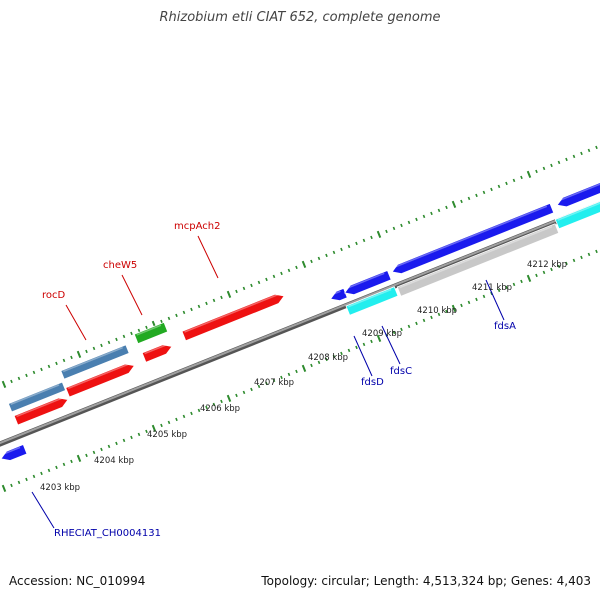 Image resolution: width=600 pixels, height=600 pixels. Describe the element at coordinates (478, 260) in the screenshot. I see `grey-cds` at that location.